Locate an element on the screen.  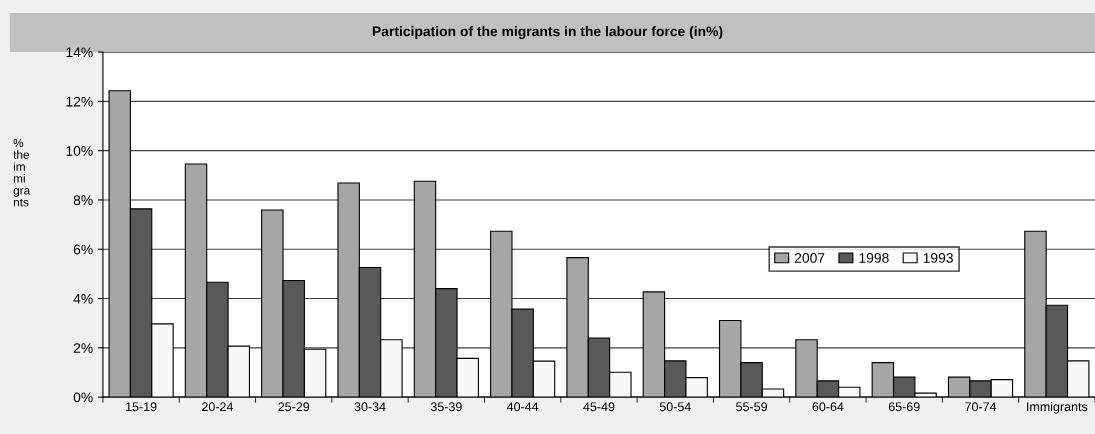
x-tick-label: 70-74 is located at coordinates (981, 407).